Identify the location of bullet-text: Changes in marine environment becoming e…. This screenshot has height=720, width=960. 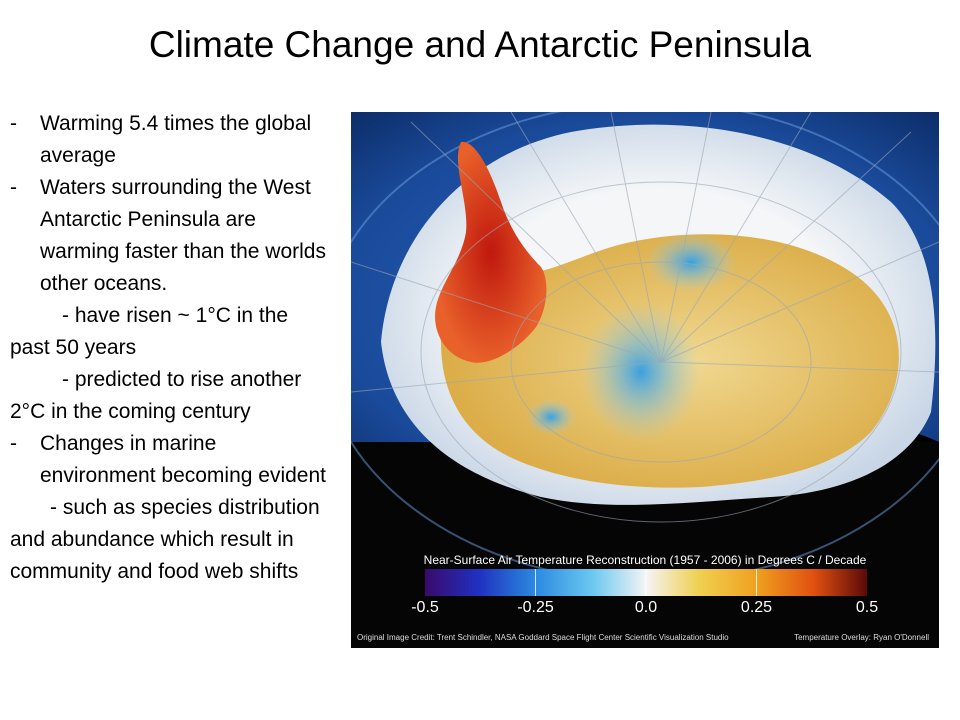
(183, 459).